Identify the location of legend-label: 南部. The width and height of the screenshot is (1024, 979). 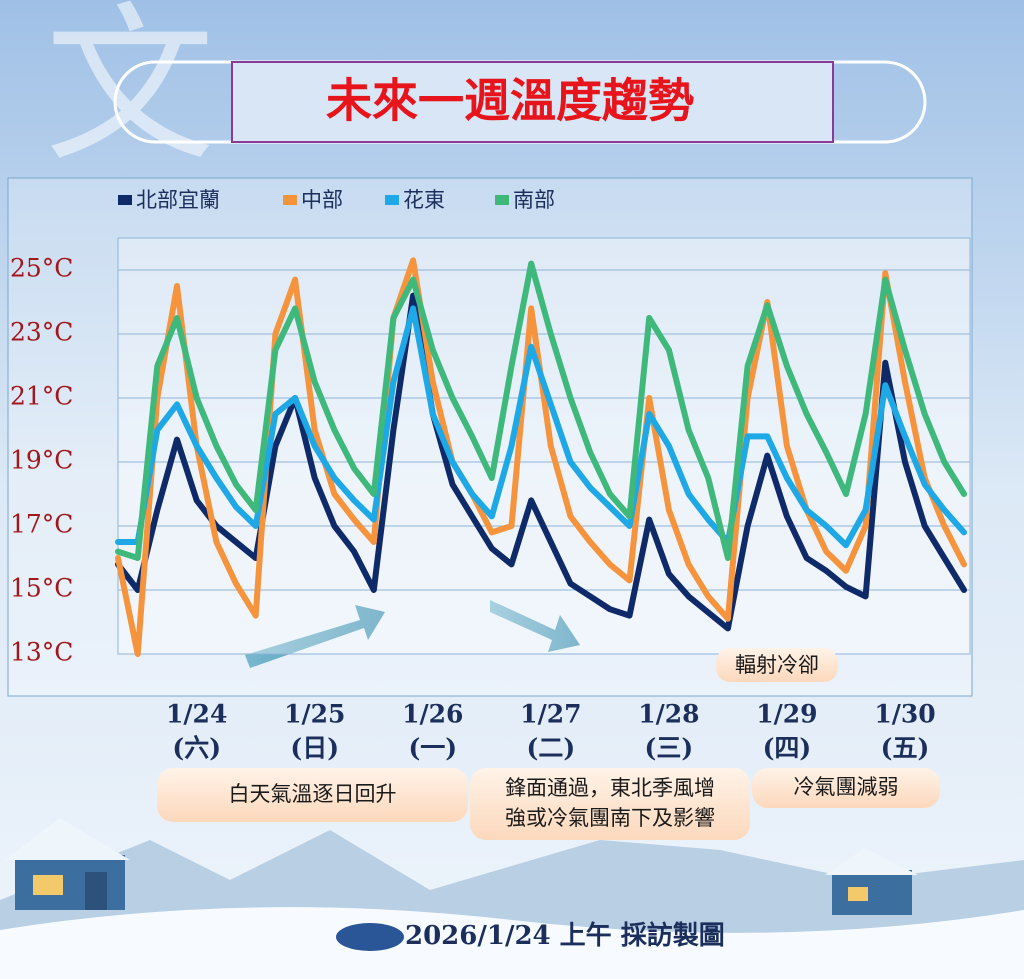
(534, 200).